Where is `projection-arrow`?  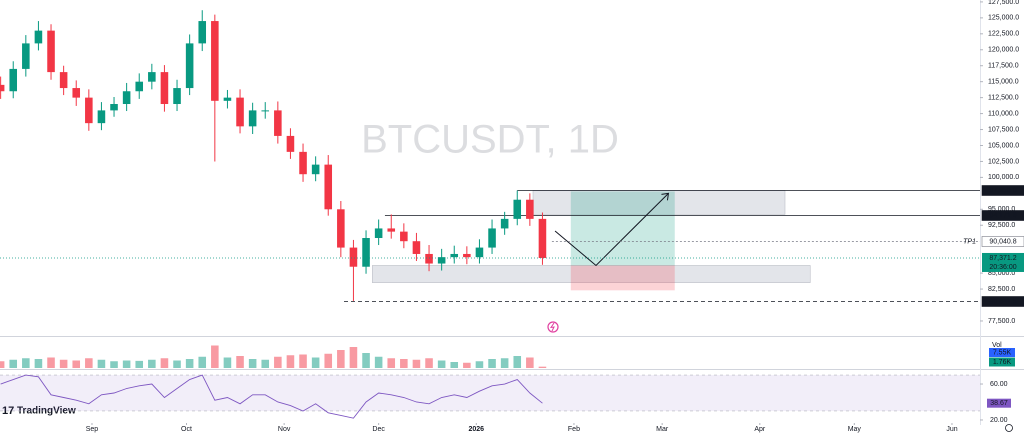 projection-arrow is located at coordinates (665, 196).